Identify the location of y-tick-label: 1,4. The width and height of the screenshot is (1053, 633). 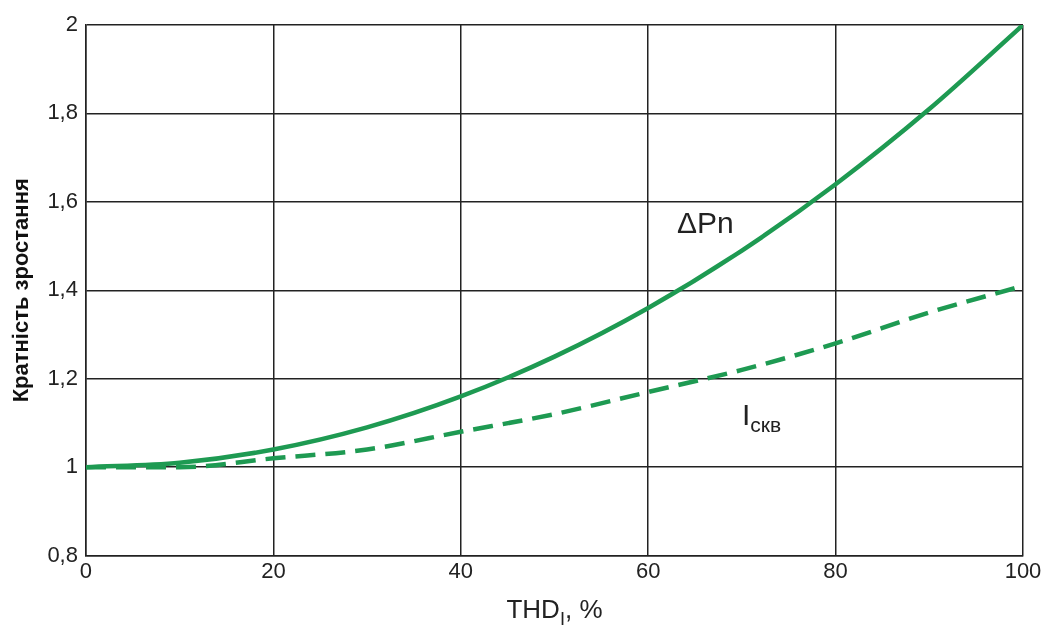
(62, 289).